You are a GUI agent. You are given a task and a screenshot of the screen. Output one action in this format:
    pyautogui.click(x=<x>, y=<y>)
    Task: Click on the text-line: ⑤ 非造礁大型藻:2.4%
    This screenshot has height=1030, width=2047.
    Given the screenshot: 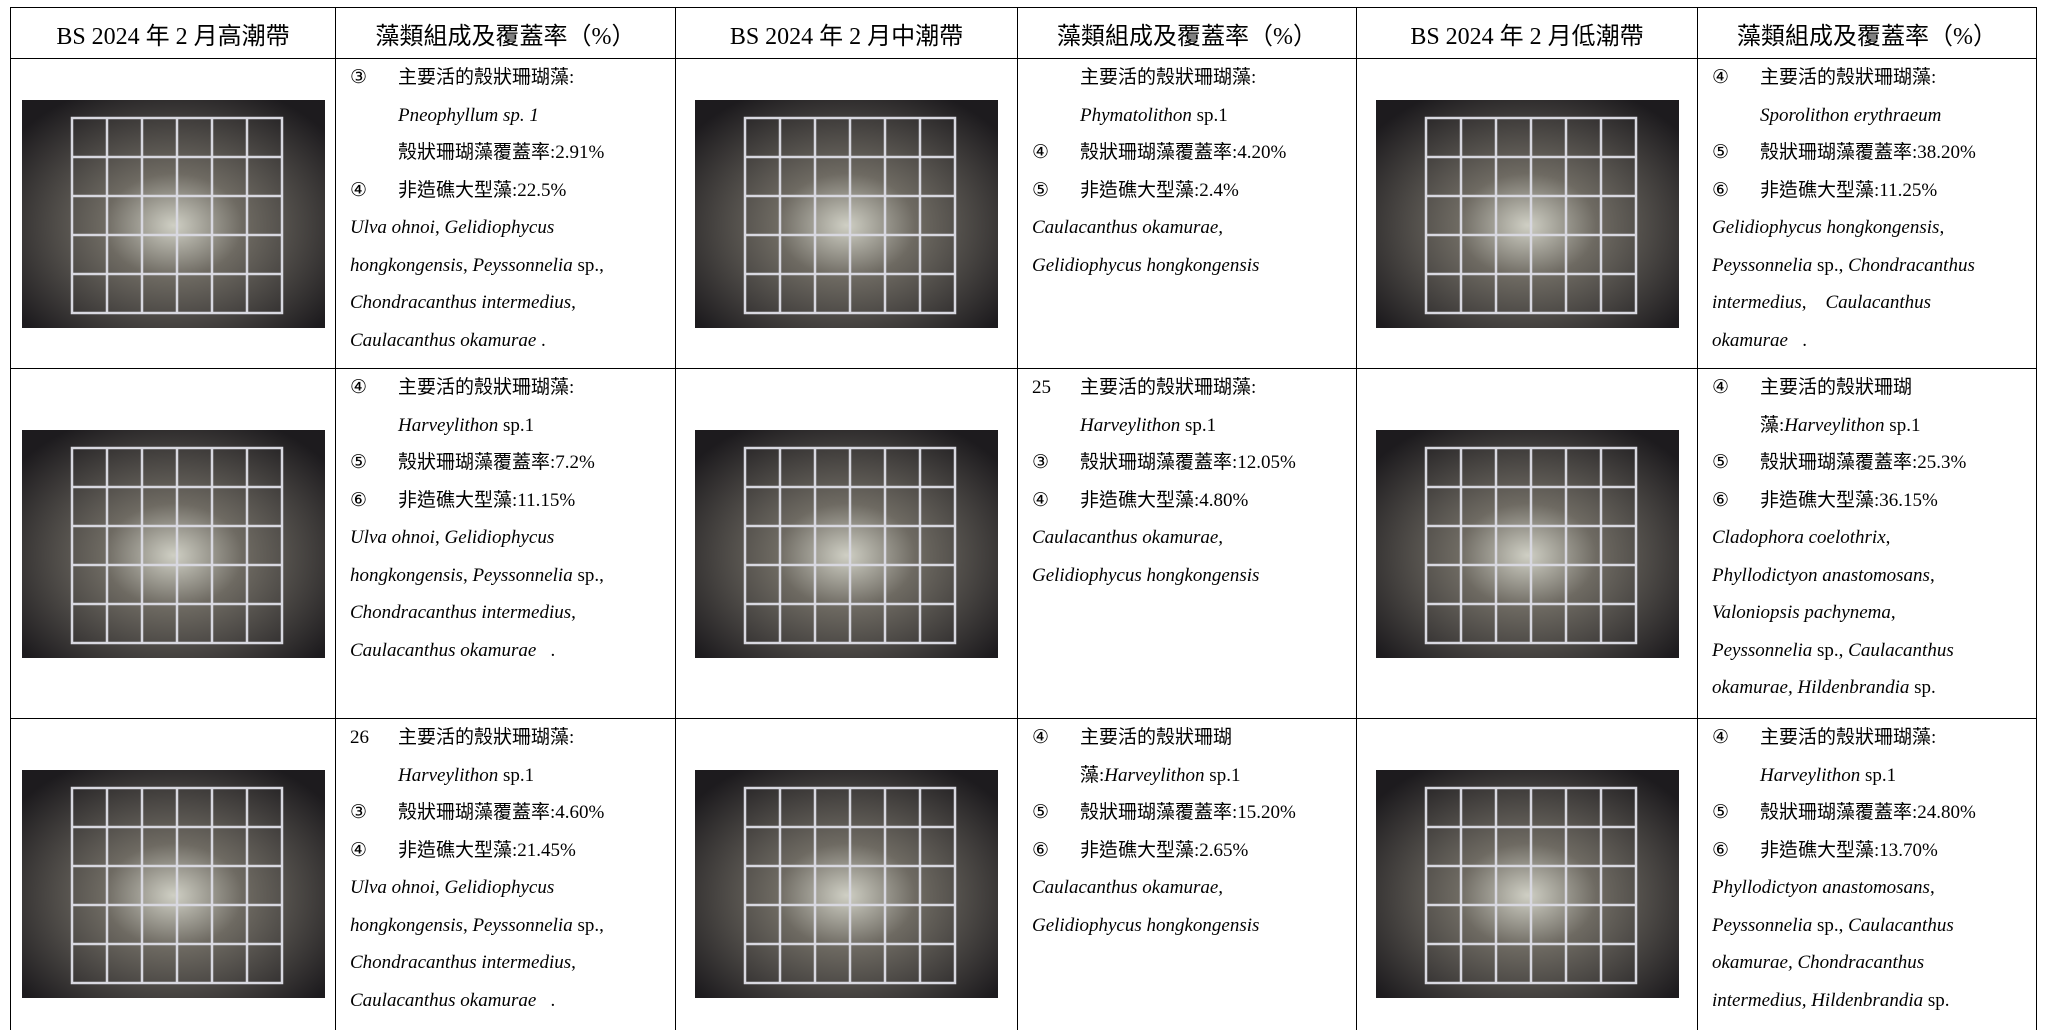 What is the action you would take?
    pyautogui.click(x=1191, y=191)
    